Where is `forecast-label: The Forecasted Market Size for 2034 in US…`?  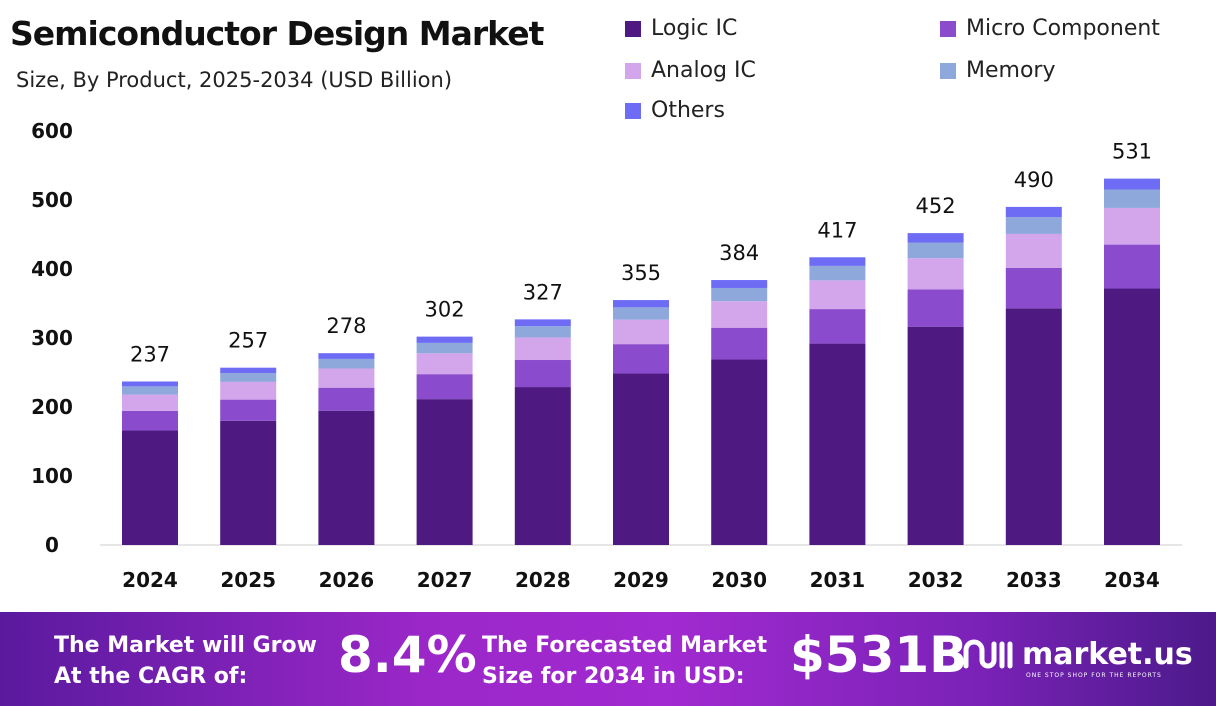
forecast-label: The Forecasted Market Size for 2034 in US… is located at coordinates (624, 661).